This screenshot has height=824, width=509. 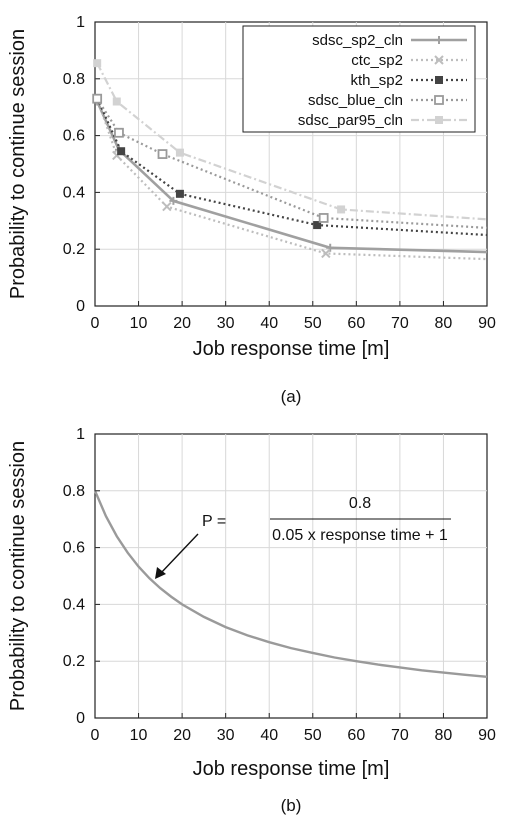 I want to click on y-axis-label-b: Probability to continue session, so click(x=18, y=576).